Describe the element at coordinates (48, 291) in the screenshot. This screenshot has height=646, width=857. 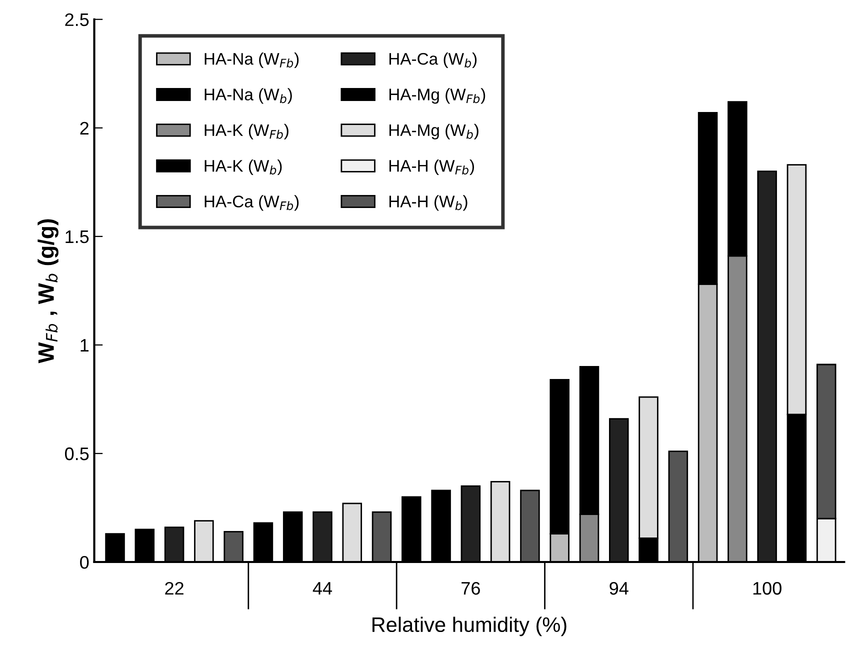
I see `y-axis-title: W$_{Fb}$ , W$_{b}$ (g/g)` at that location.